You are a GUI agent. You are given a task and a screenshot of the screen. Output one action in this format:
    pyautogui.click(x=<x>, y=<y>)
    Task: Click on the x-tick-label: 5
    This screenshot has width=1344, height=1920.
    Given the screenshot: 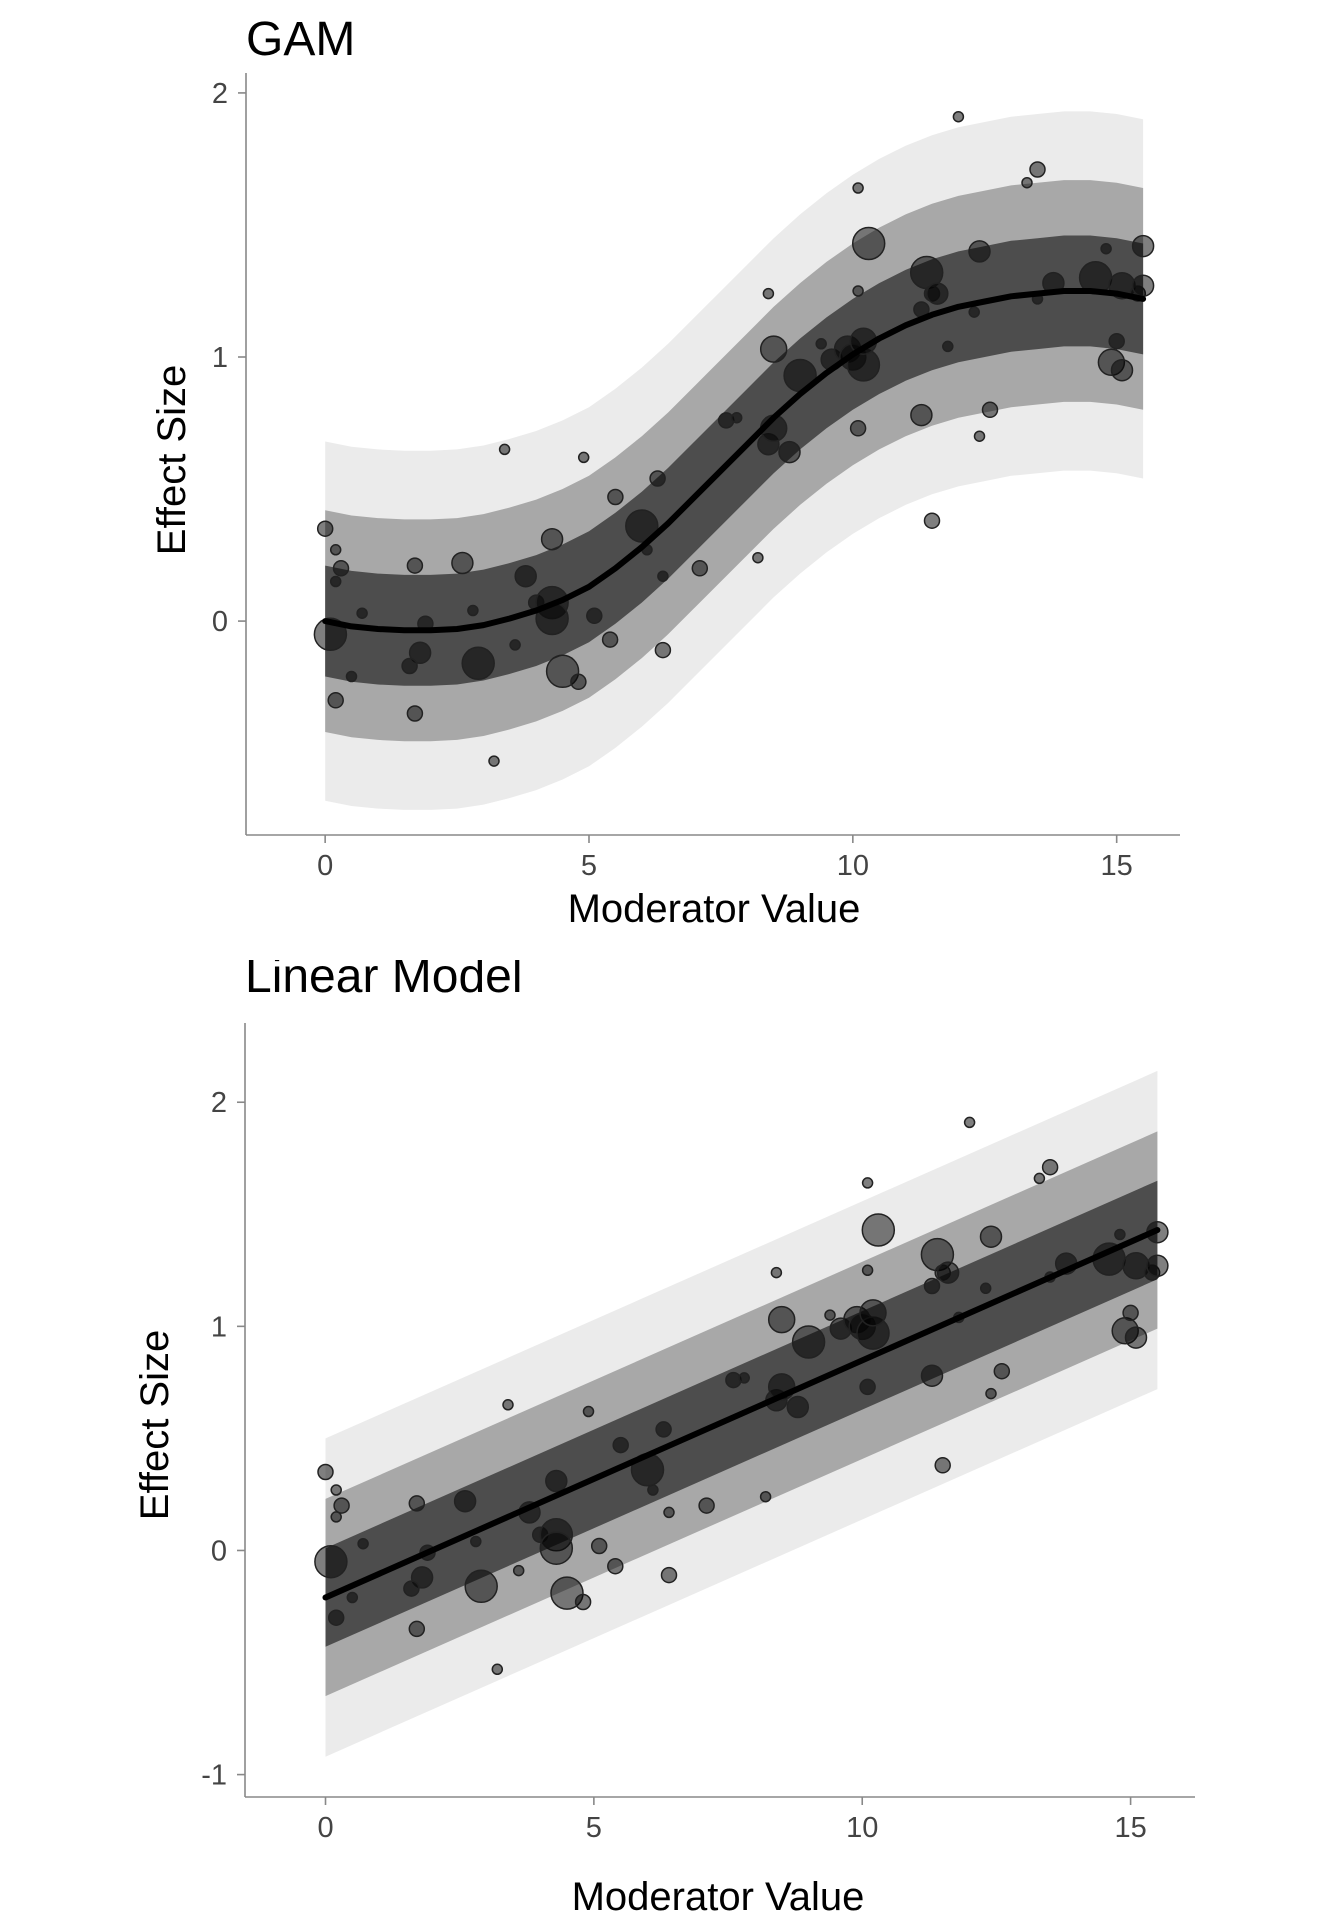 What is the action you would take?
    pyautogui.click(x=594, y=1828)
    